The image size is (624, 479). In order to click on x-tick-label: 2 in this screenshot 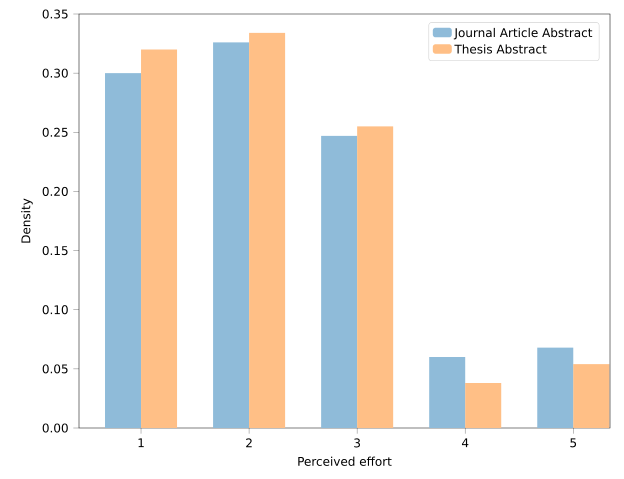, I will do `click(249, 443)`.